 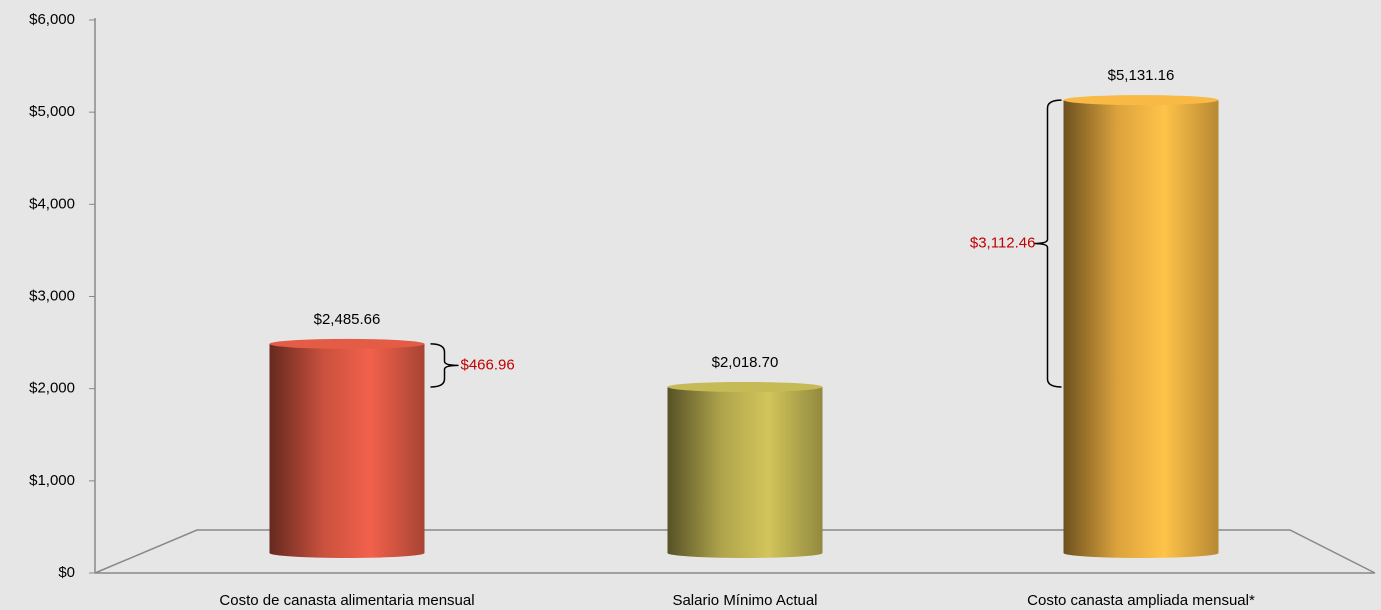 What do you see at coordinates (52, 480) in the screenshot?
I see `y-tick-label: $1,000` at bounding box center [52, 480].